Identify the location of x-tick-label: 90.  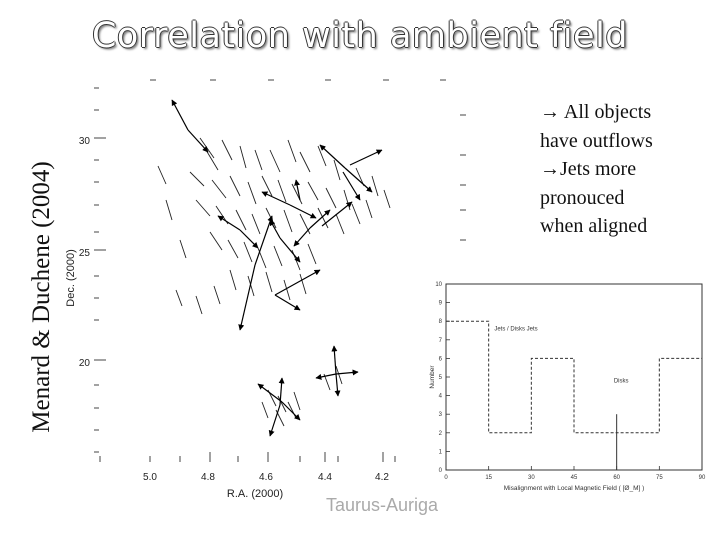
(702, 478).